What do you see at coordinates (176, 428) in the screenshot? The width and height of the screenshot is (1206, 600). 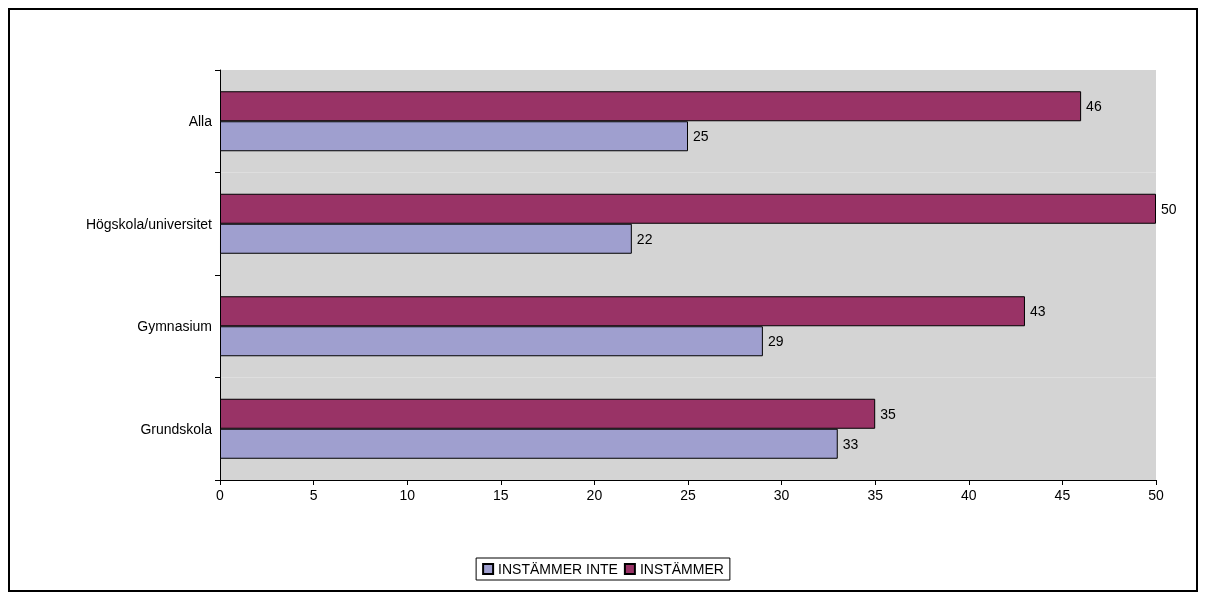 I see `y-tick-label: Grundskola` at bounding box center [176, 428].